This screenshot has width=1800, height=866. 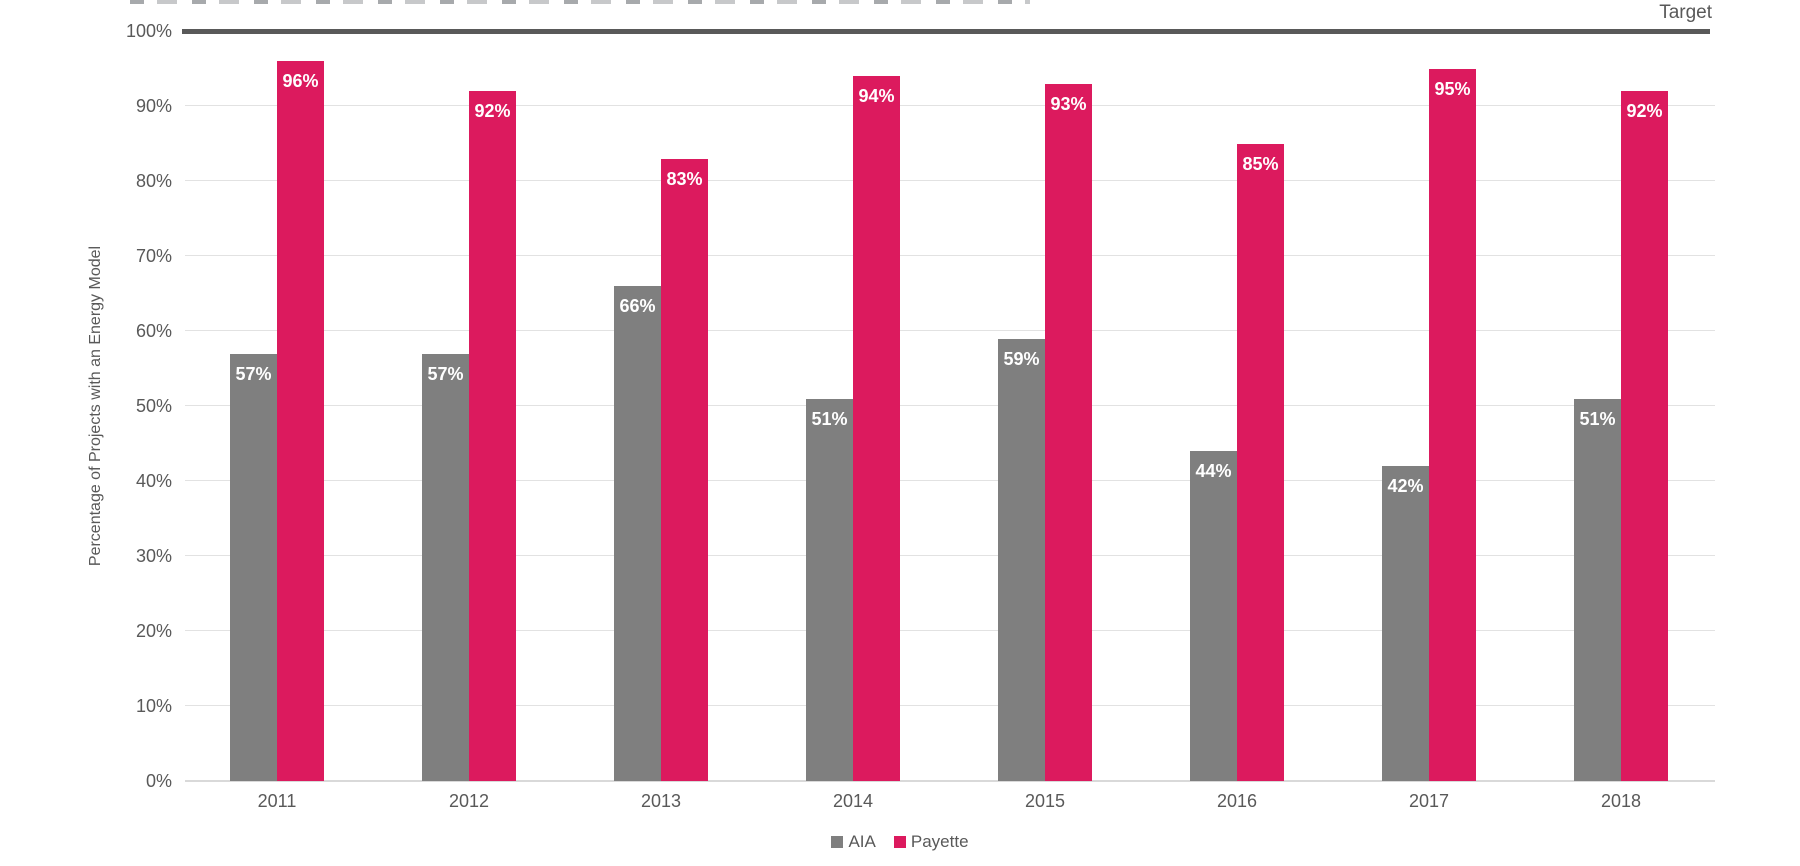 I want to click on x-axis-line, so click(x=950, y=781).